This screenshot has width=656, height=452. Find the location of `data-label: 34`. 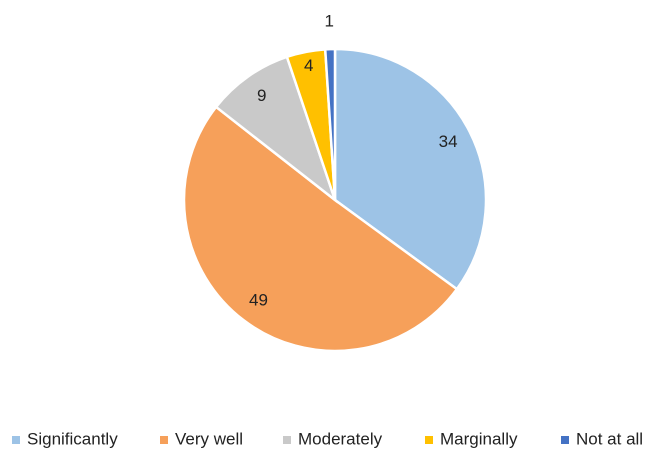

data-label: 34 is located at coordinates (448, 141).